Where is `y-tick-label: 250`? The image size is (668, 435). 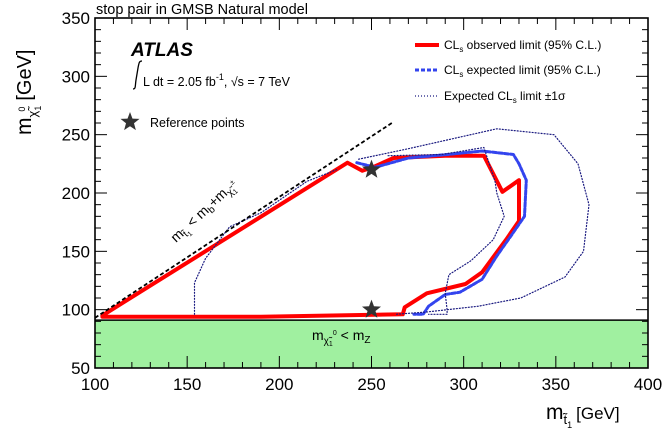 y-tick-label: 250 is located at coordinates (76, 135).